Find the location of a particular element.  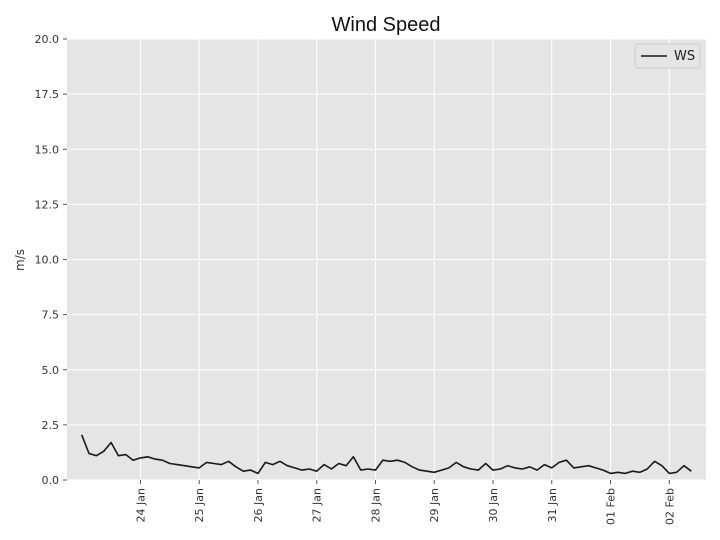

chart-title: Wind Speed is located at coordinates (386, 25).